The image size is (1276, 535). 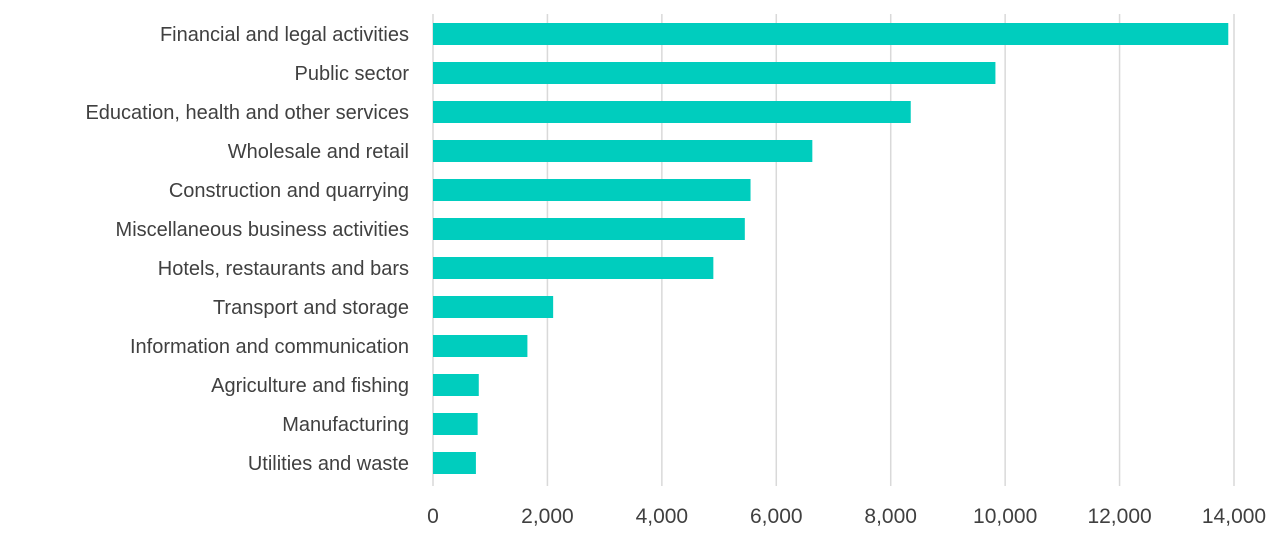 What do you see at coordinates (352, 74) in the screenshot?
I see `category-label: Public sector` at bounding box center [352, 74].